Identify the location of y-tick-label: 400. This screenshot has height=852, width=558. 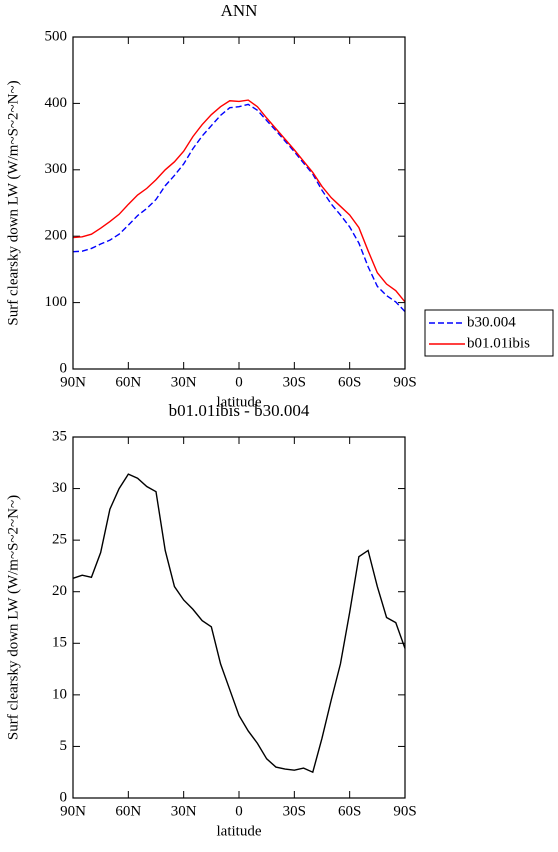
(56, 103).